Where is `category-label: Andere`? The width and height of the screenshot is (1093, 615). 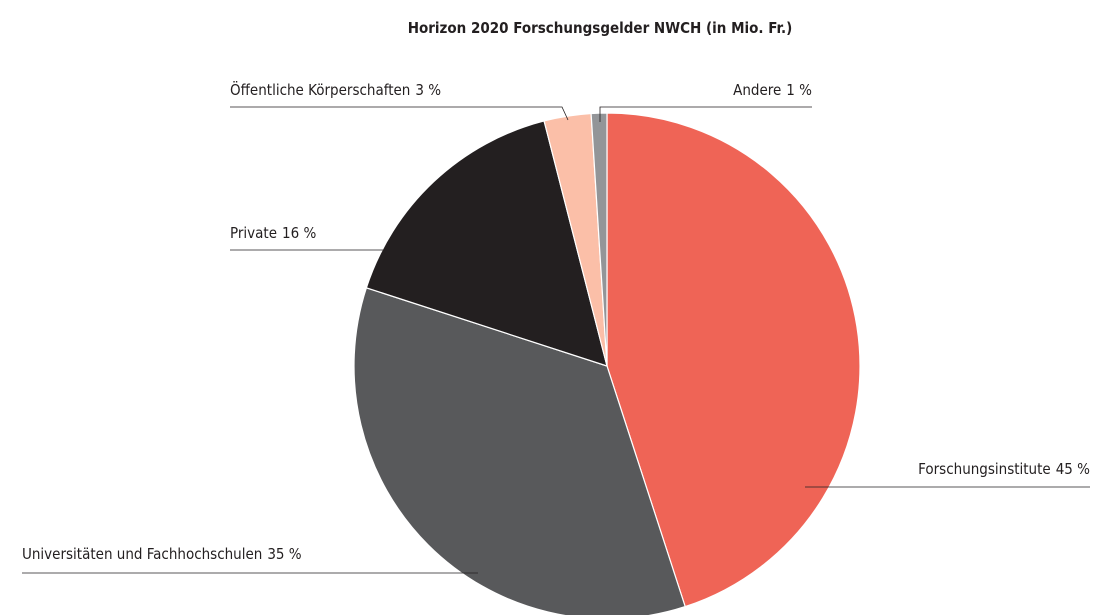 category-label: Andere is located at coordinates (757, 90).